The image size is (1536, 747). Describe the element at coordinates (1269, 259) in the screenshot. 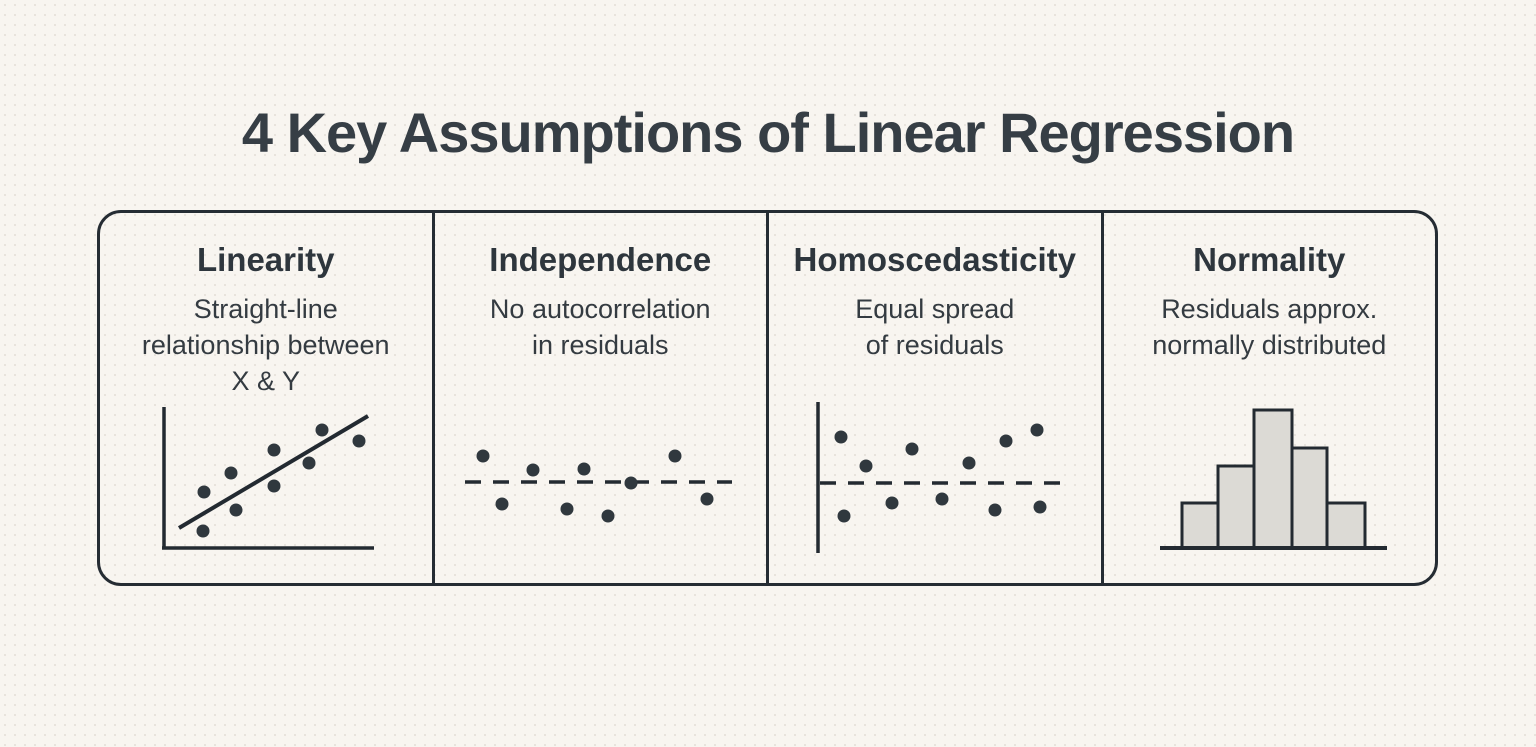

I see `panel-normality-heading: Normality` at that location.